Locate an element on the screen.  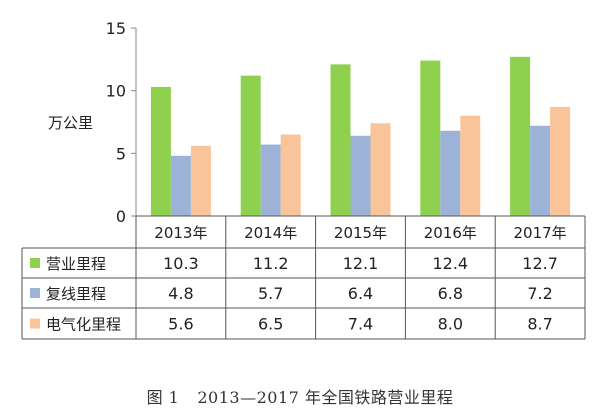
data-label: 7.2 is located at coordinates (539, 293).